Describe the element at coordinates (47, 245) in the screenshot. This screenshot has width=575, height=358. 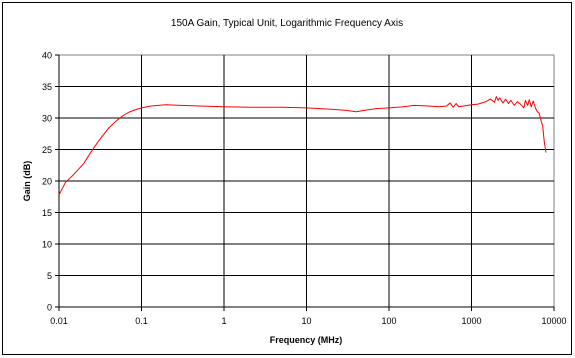
I see `y-tick-label: 10` at that location.